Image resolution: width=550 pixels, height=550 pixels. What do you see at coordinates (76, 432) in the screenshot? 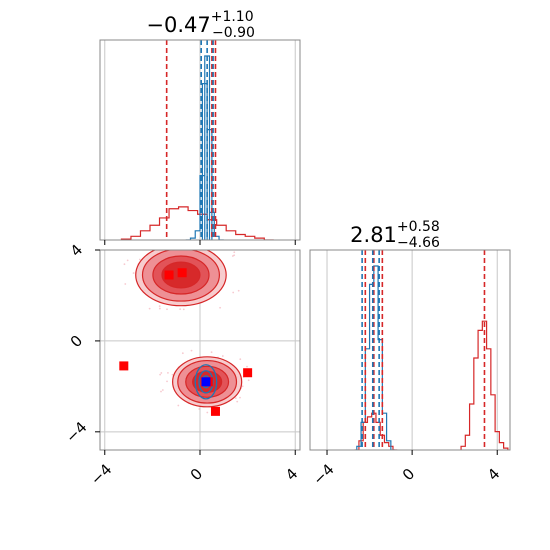
I see `y-tick-label-param2: −4` at bounding box center [76, 432].